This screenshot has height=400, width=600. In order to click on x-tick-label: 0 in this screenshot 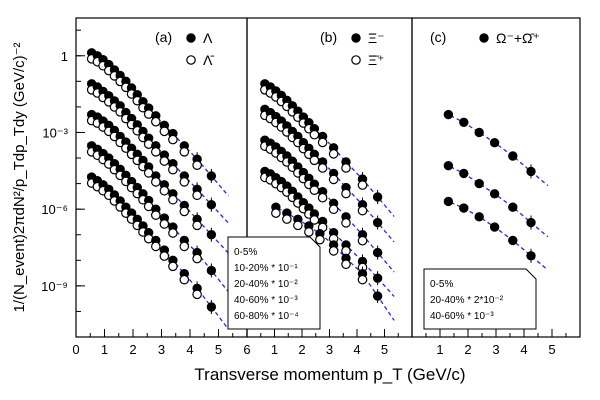, I will do `click(75, 349)`.